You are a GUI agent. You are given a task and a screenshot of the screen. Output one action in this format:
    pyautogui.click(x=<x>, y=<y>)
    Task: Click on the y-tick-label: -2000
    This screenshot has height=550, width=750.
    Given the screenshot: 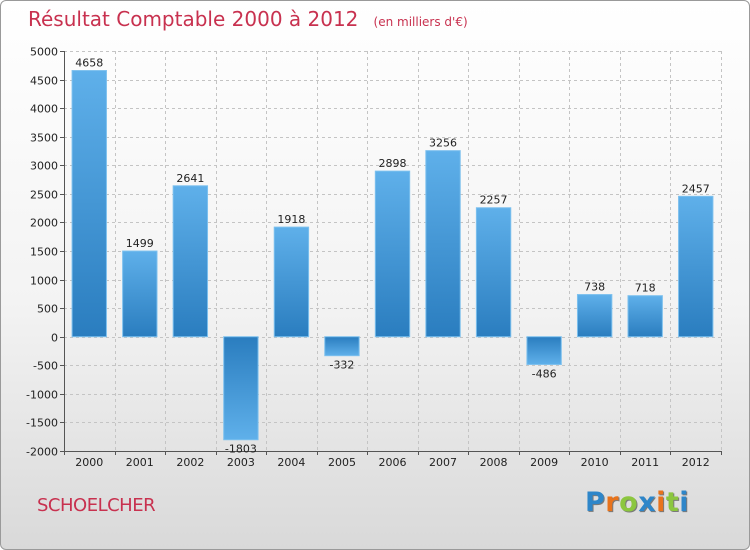 What is the action you would take?
    pyautogui.click(x=42, y=452)
    